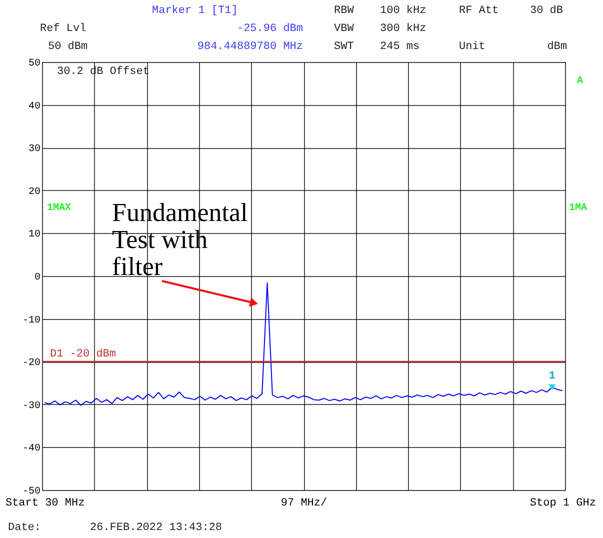 This screenshot has width=603, height=538. Describe the element at coordinates (400, 47) in the screenshot. I see `text: 245 ms` at that location.